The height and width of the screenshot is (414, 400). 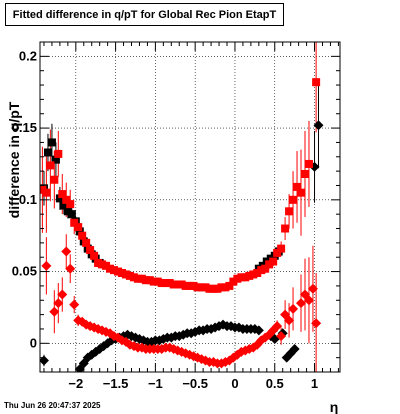 I want to click on y-tick-label: 0, so click(x=33, y=342).